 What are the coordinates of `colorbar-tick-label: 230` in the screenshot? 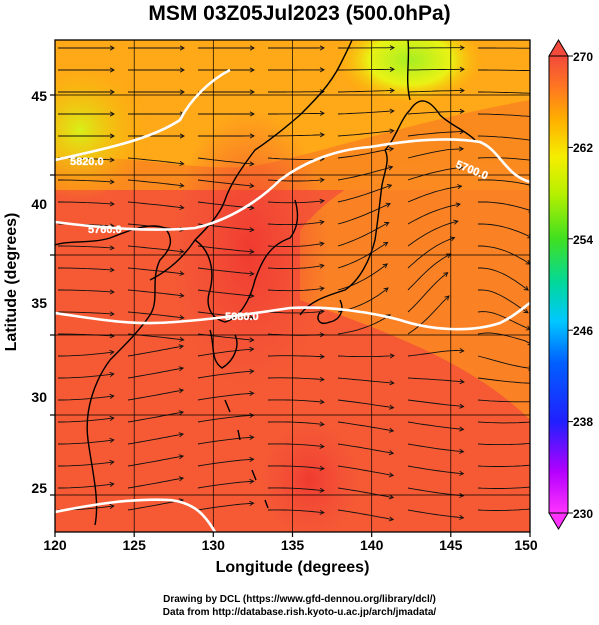 It's located at (583, 514).